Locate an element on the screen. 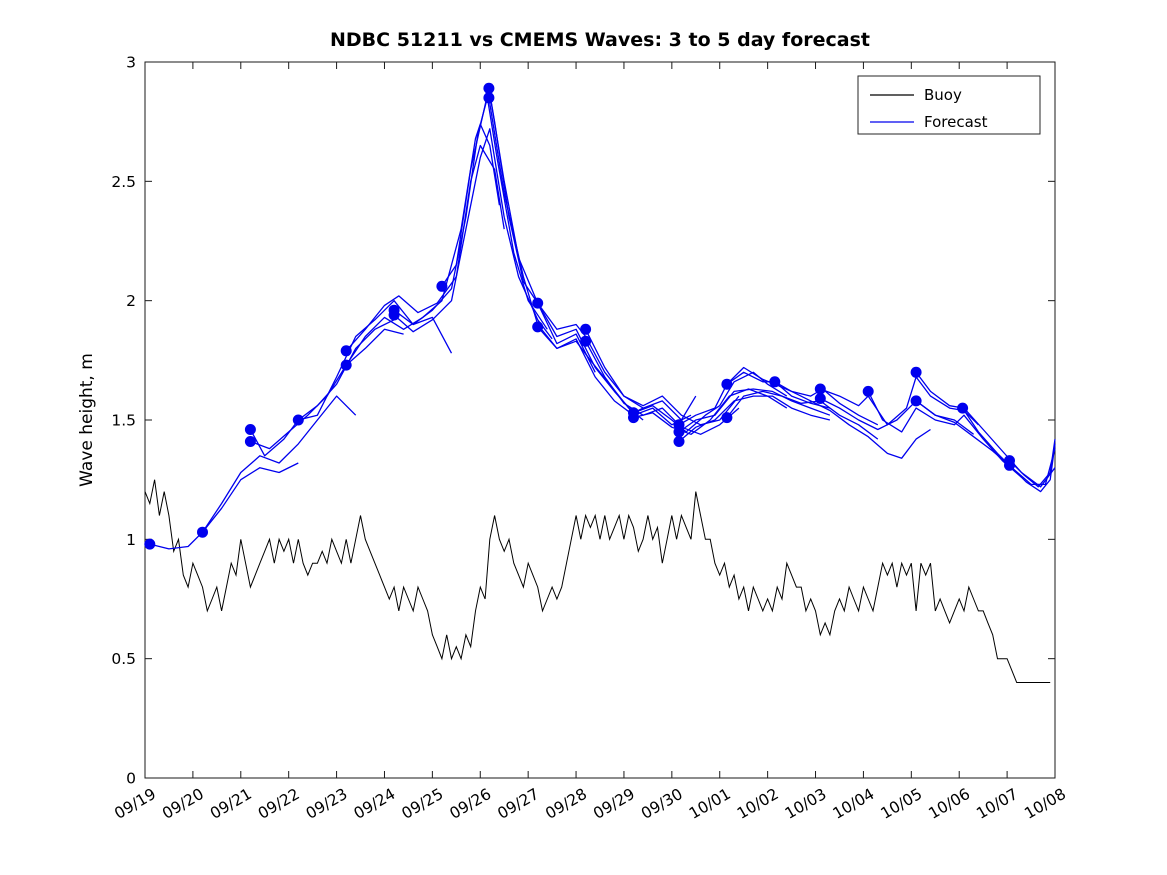 The width and height of the screenshot is (1167, 875). x-tick-label: 09/23 is located at coordinates (327, 804).